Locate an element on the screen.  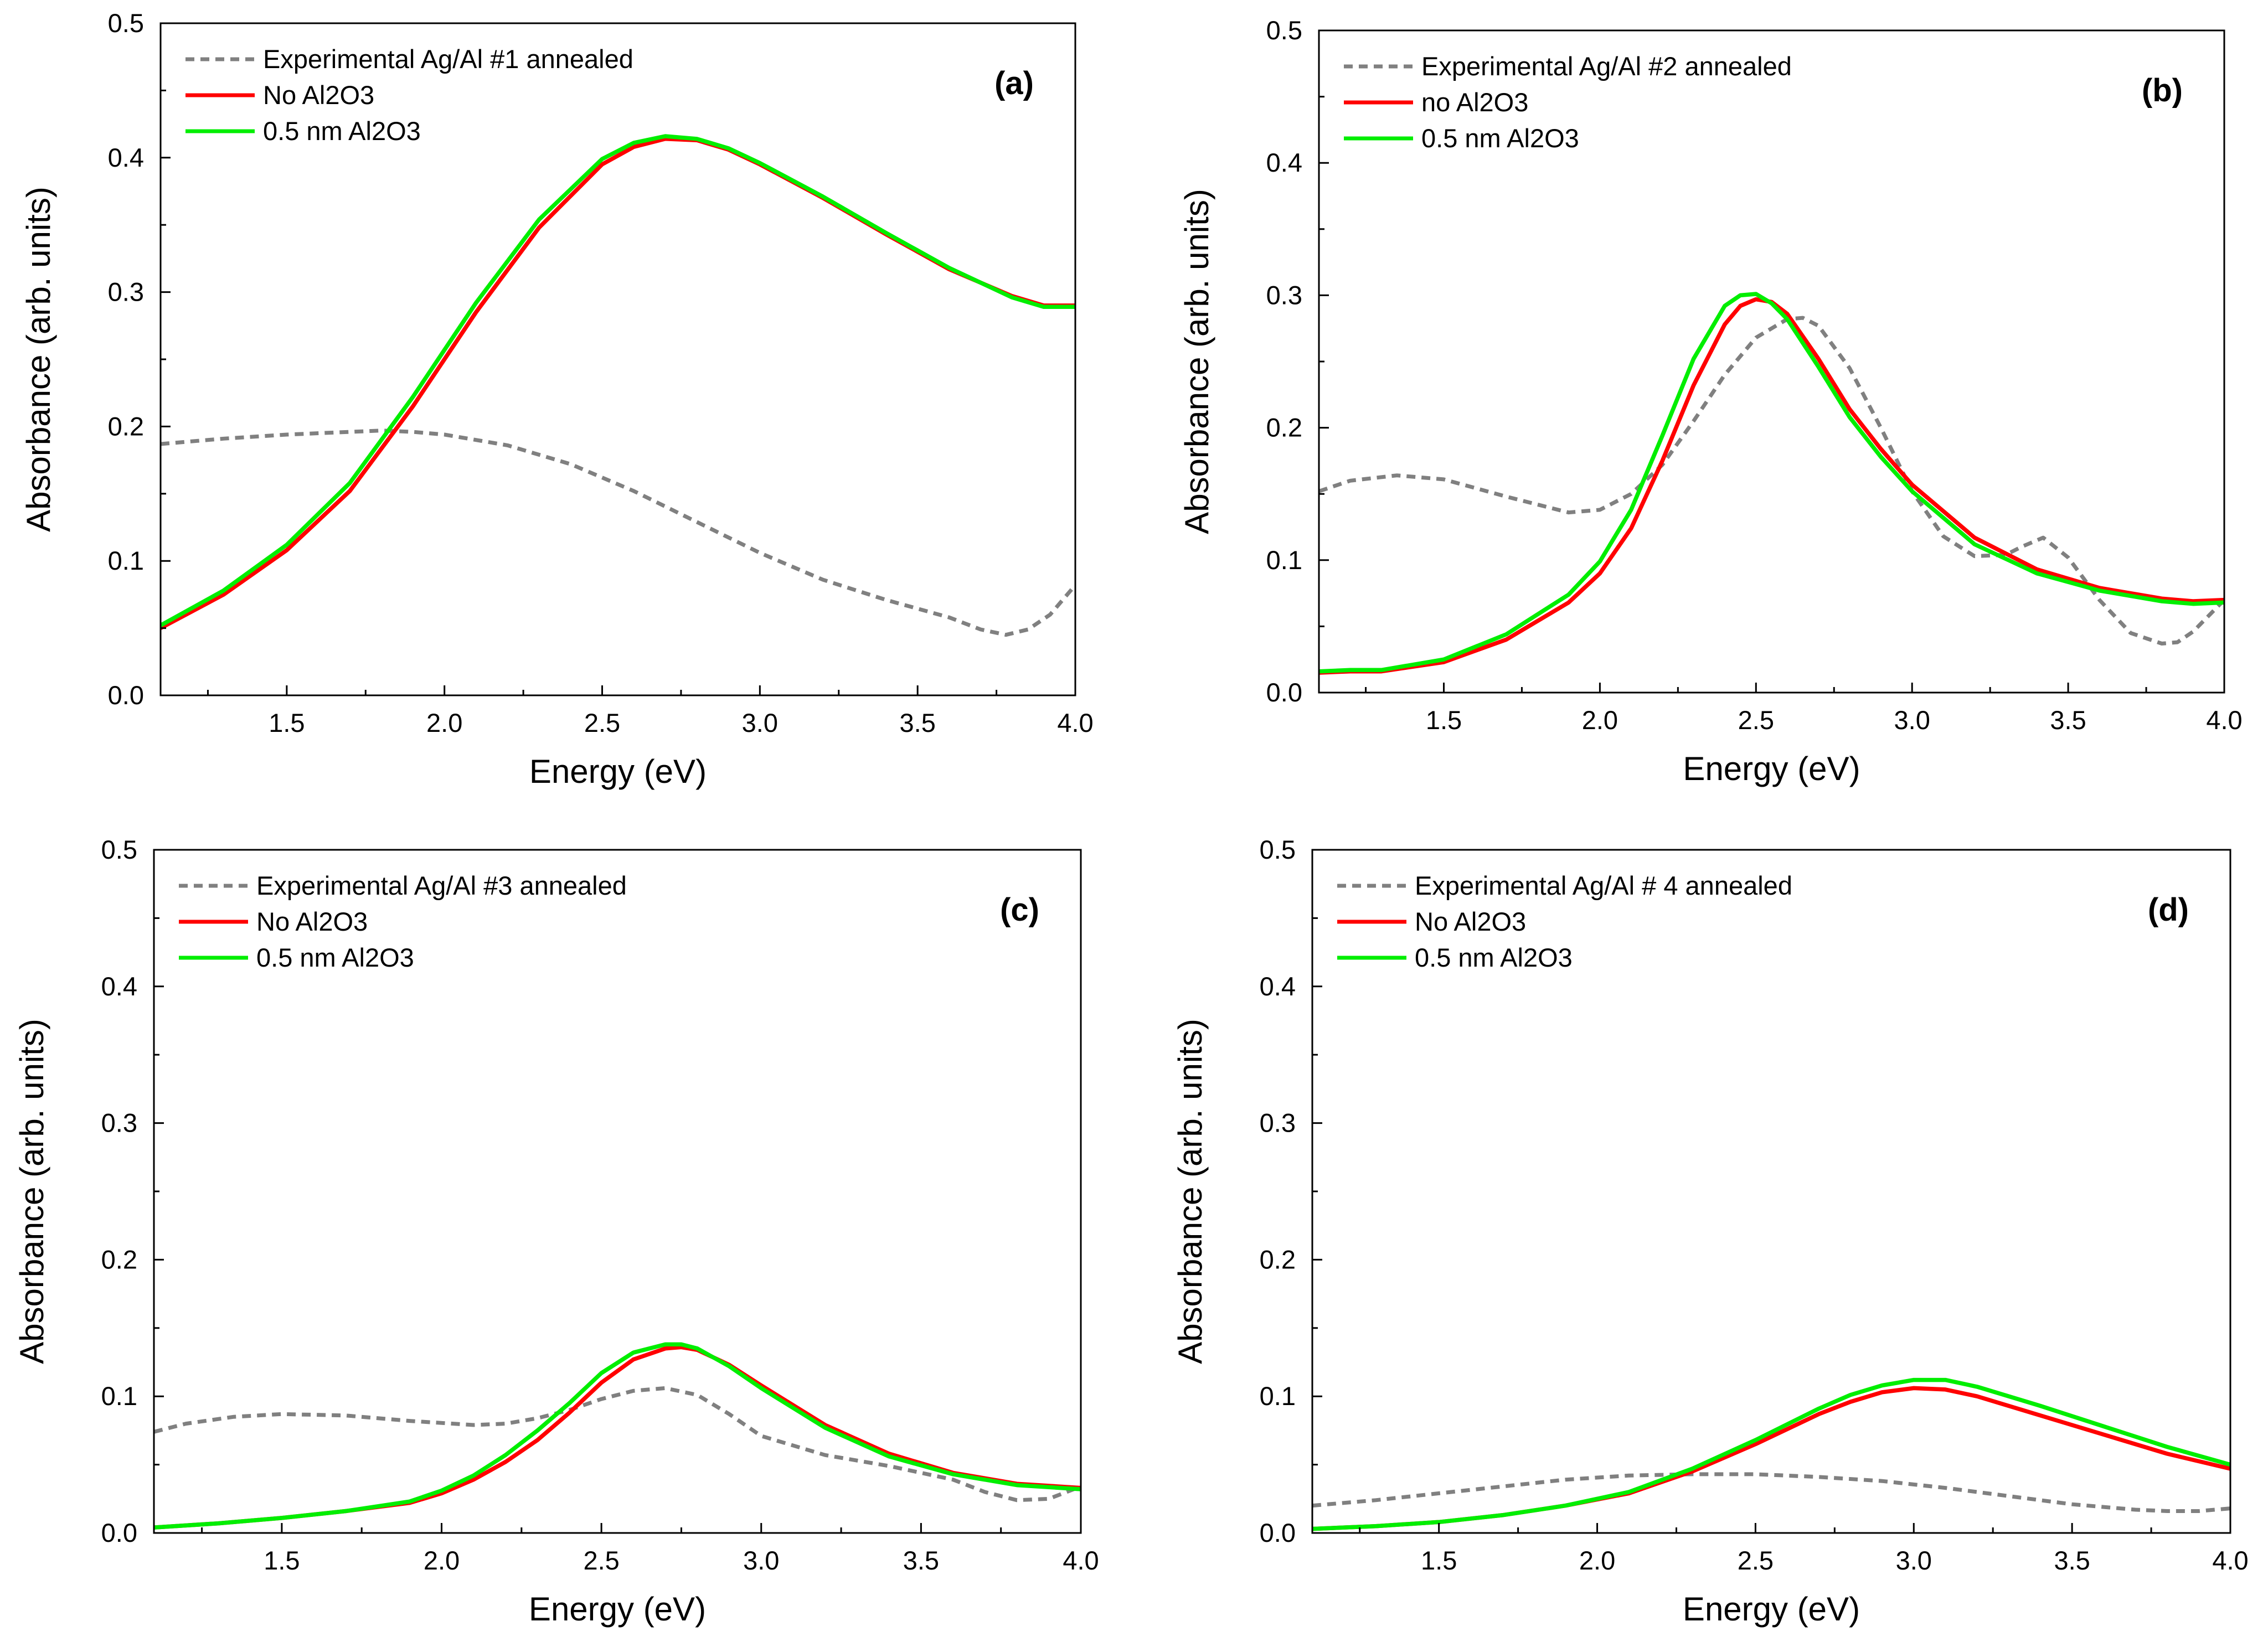
legend-entry-1: Experimental Ag/Al #2 annealed is located at coordinates (1606, 66).